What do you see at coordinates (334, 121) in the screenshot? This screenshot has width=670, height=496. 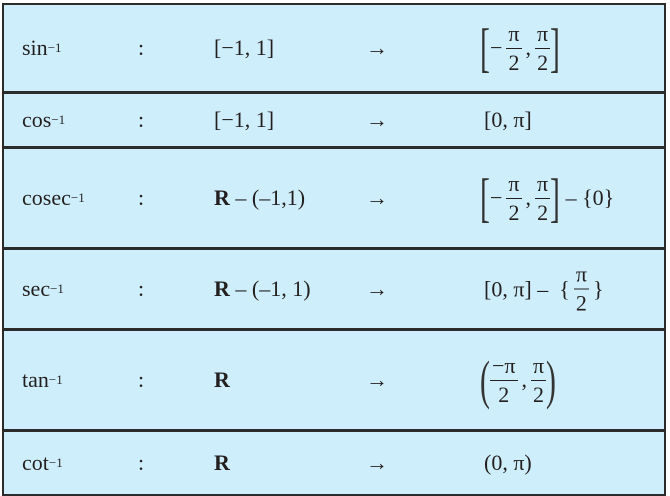 I see `table-row: cos −1: [−1, 1] → [0, π]` at bounding box center [334, 121].